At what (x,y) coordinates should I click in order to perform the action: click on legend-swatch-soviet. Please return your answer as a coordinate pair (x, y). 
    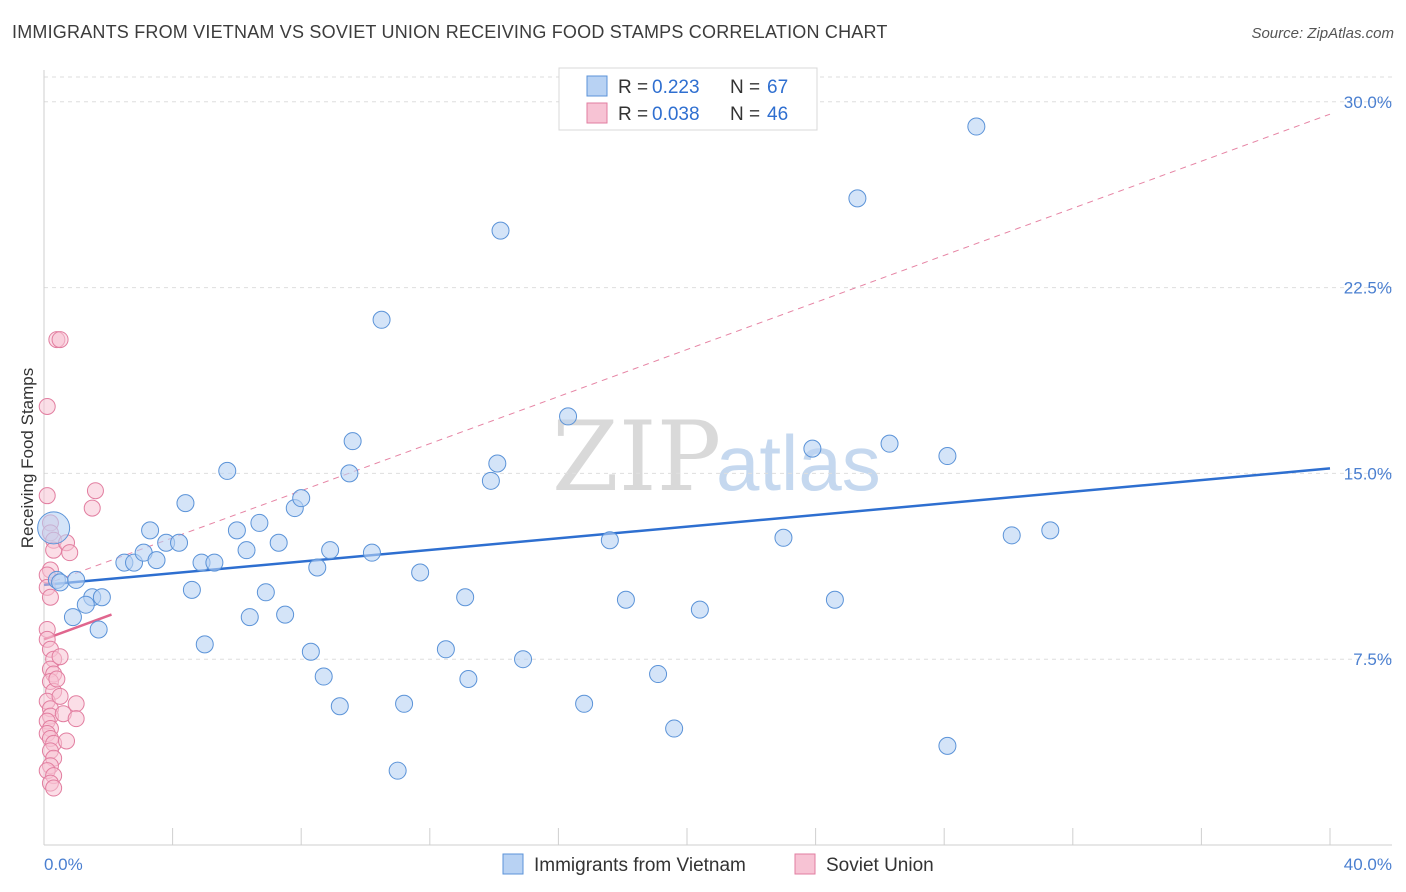
    Looking at the image, I should click on (597, 113).